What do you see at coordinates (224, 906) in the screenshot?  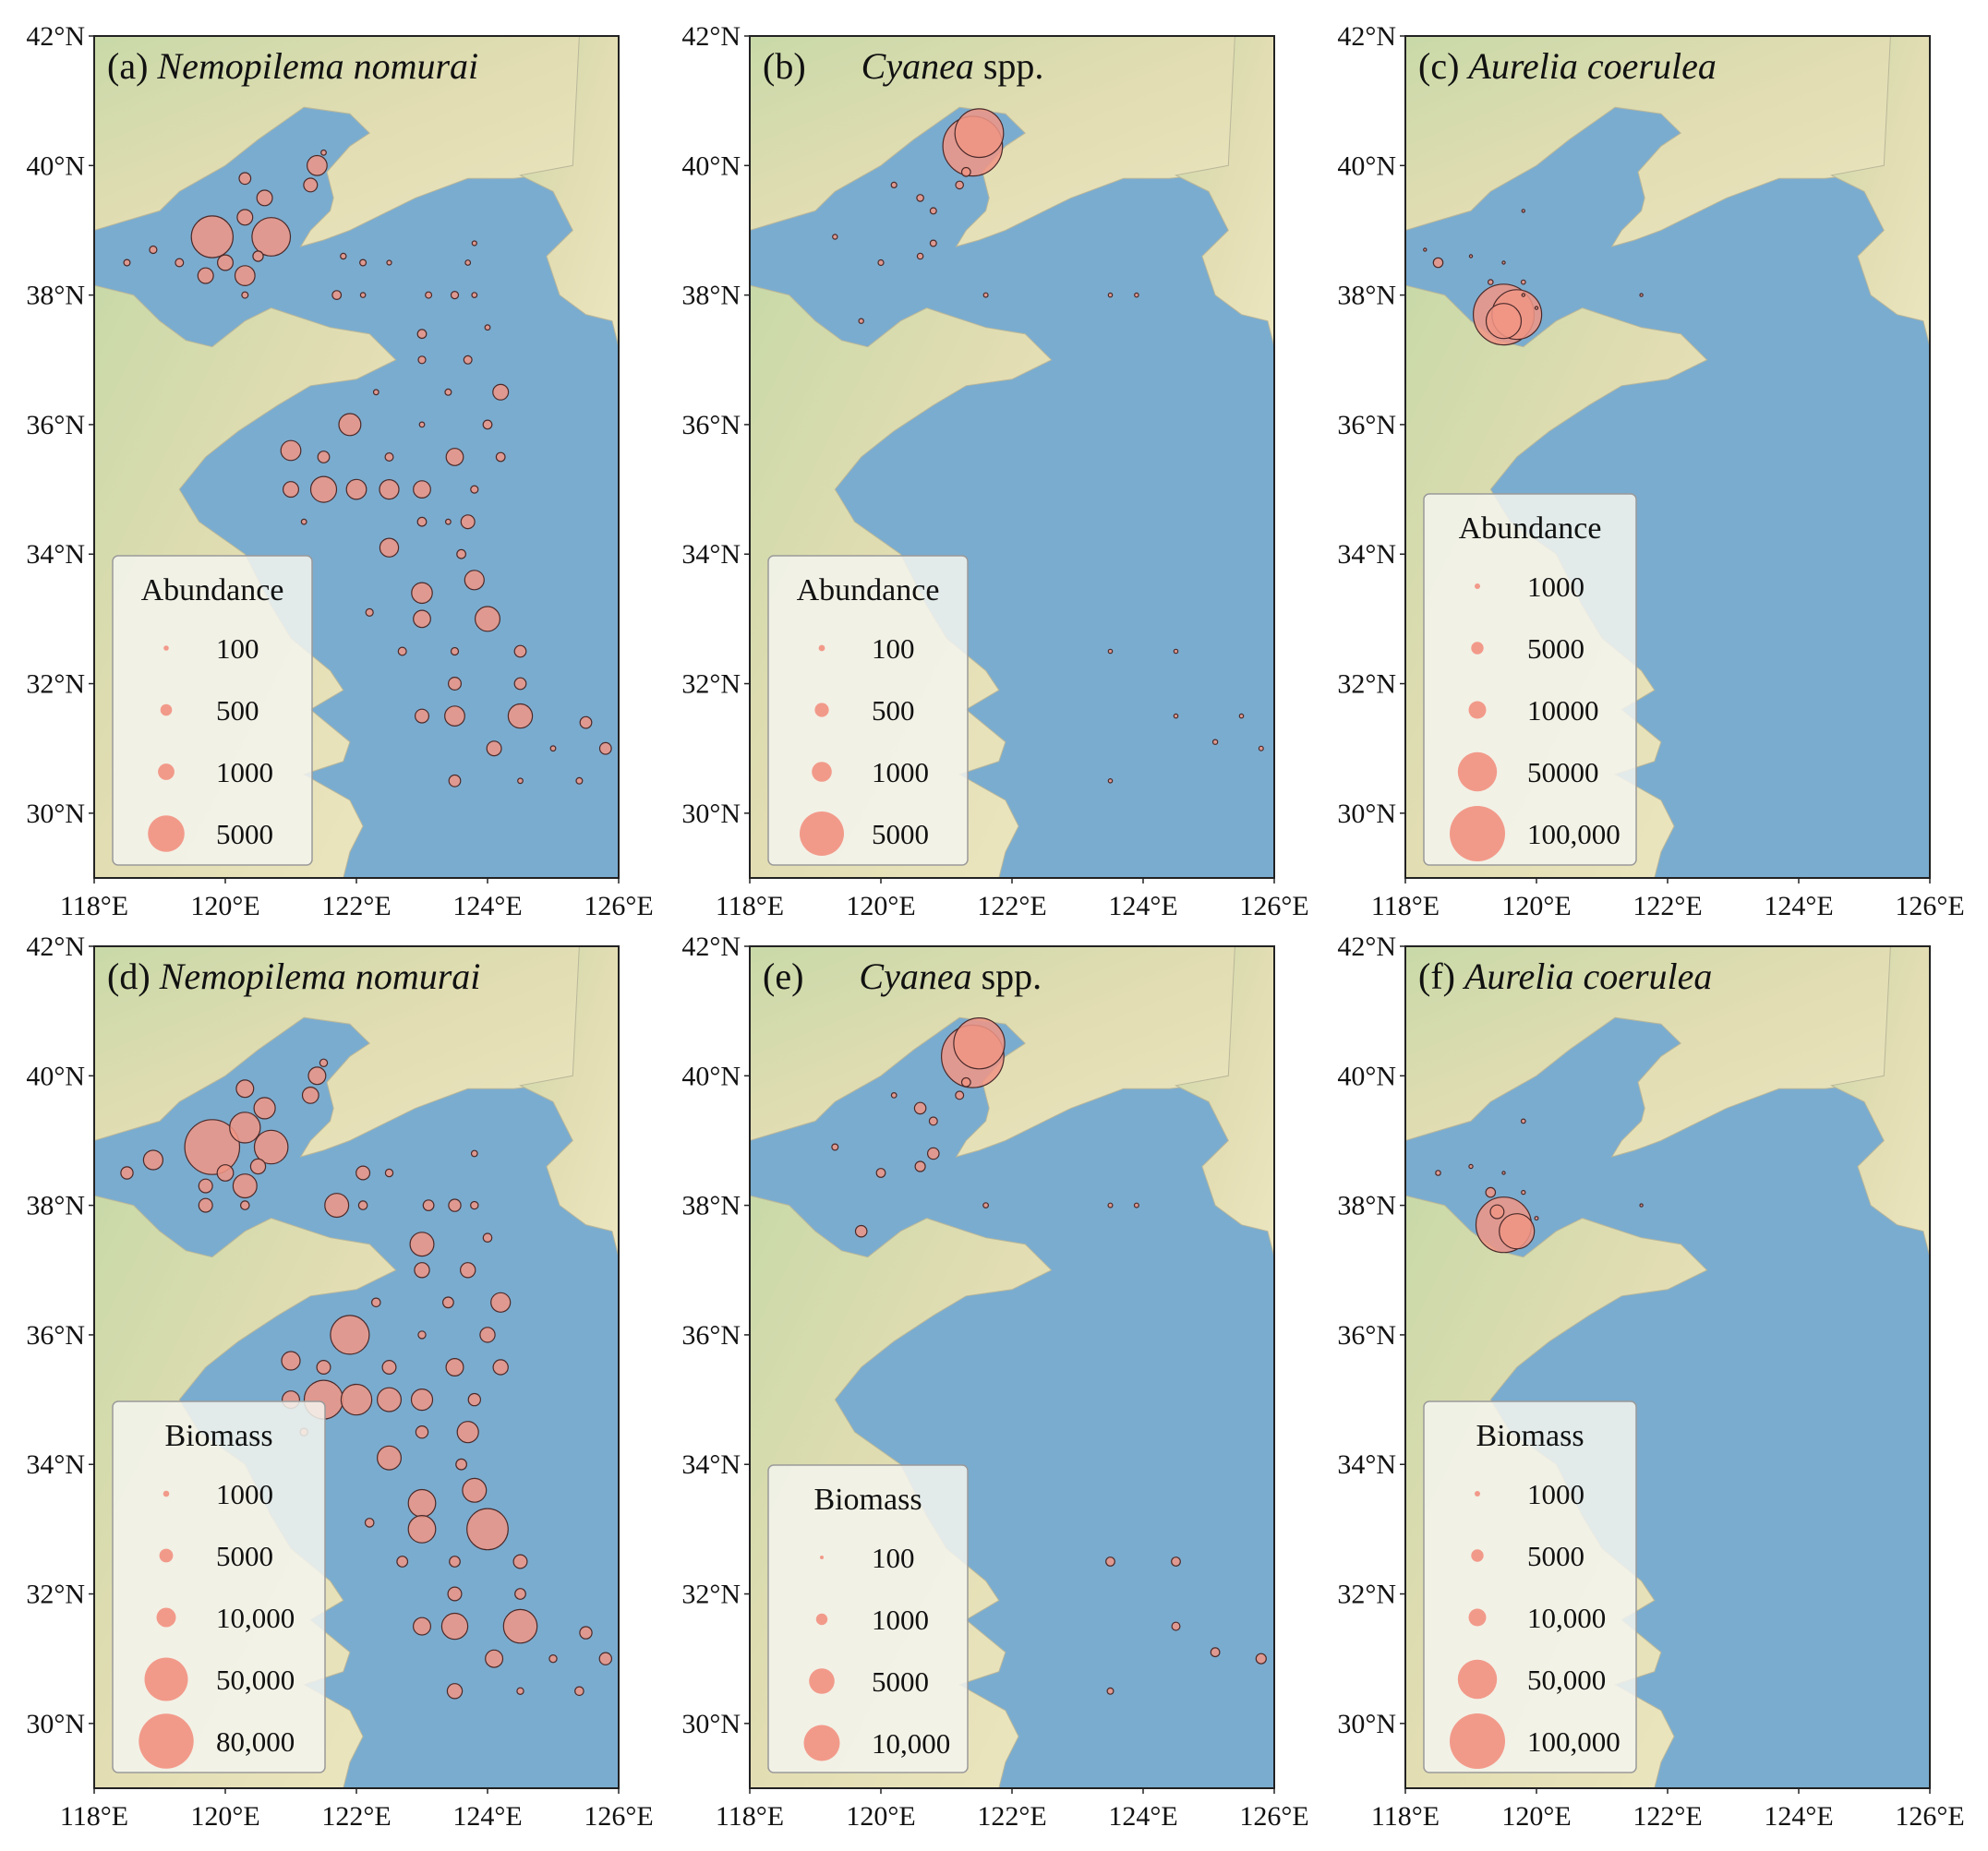 I see `lon-tick-label: 120°E` at bounding box center [224, 906].